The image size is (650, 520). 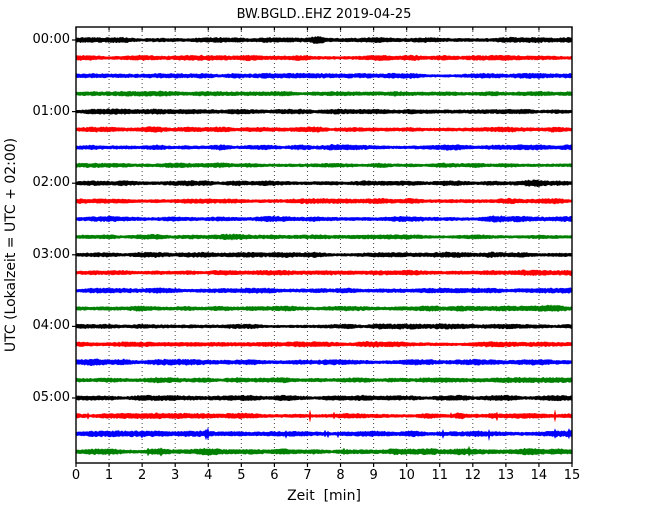 What do you see at coordinates (324, 416) in the screenshot?
I see `trace-0515-red` at bounding box center [324, 416].